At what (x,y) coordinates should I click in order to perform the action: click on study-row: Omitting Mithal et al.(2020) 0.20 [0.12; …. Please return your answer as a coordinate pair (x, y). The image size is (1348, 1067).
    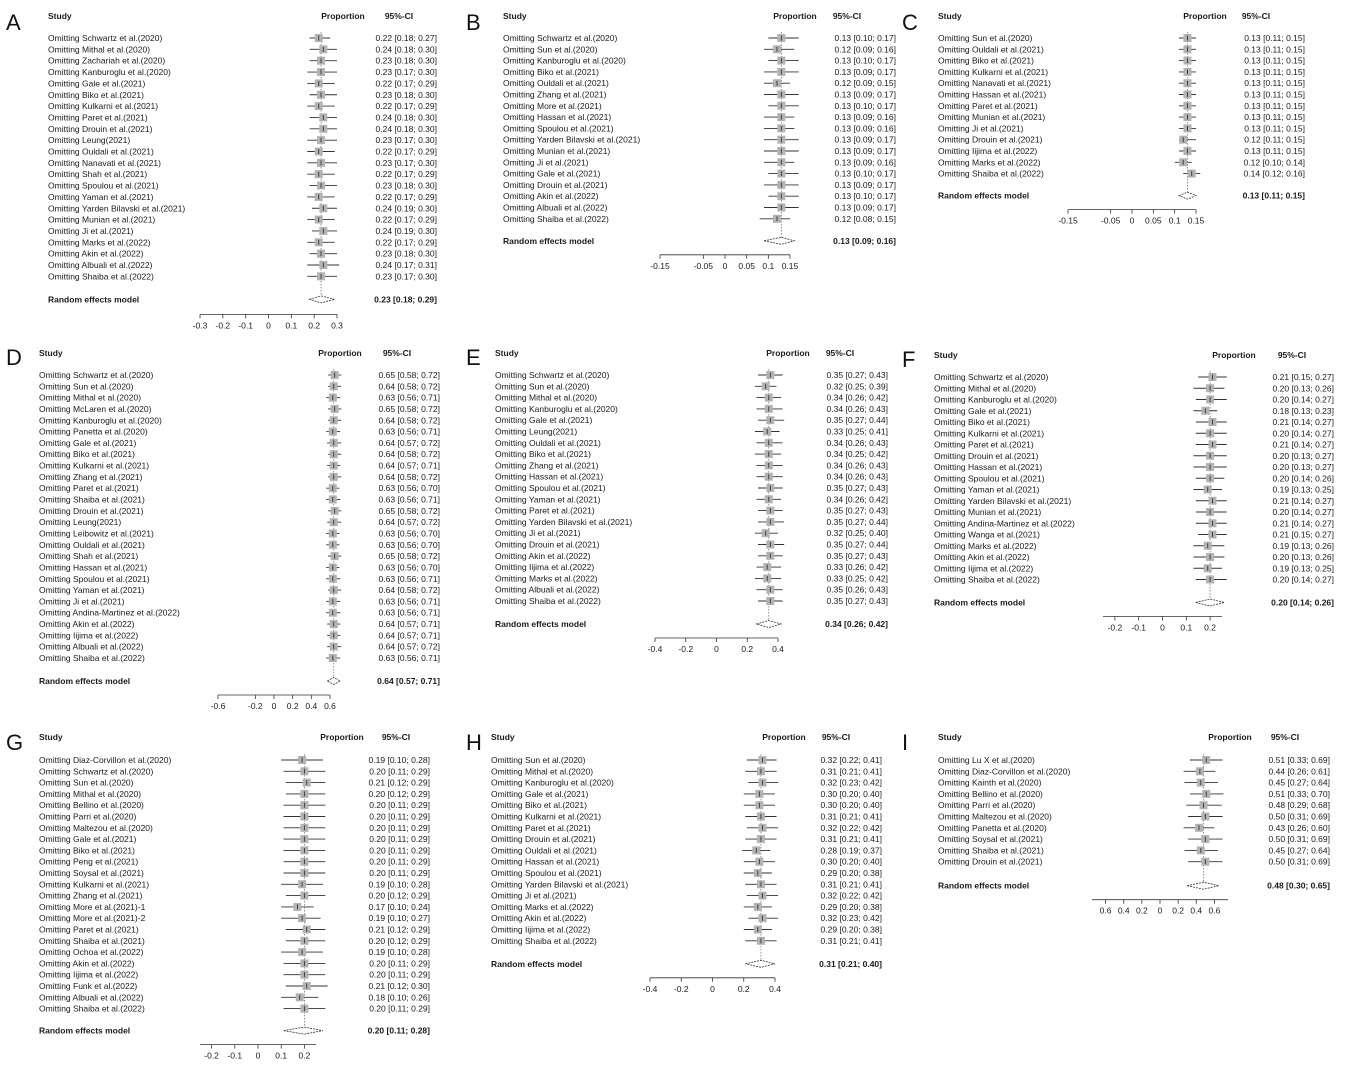
    Looking at the image, I should click on (234, 794).